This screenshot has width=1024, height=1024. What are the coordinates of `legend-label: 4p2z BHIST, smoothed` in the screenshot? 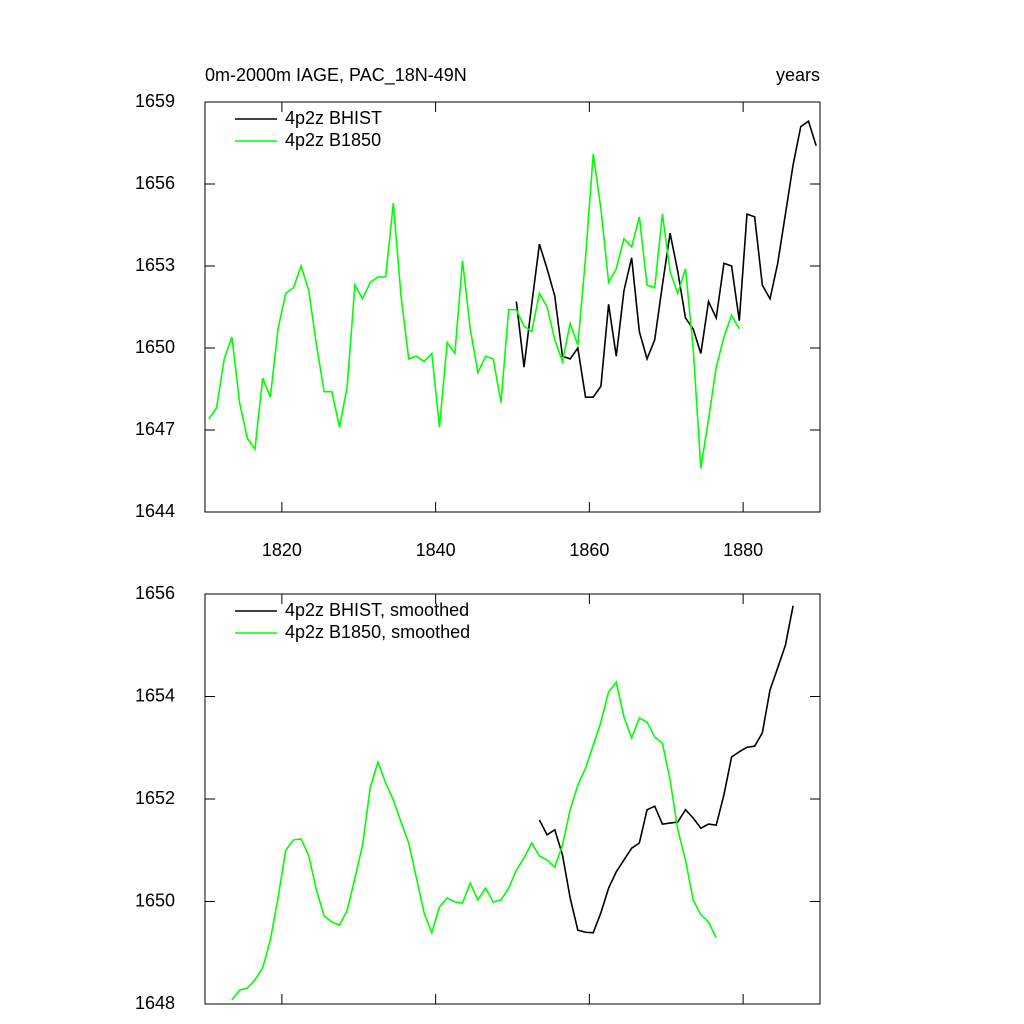 It's located at (377, 610).